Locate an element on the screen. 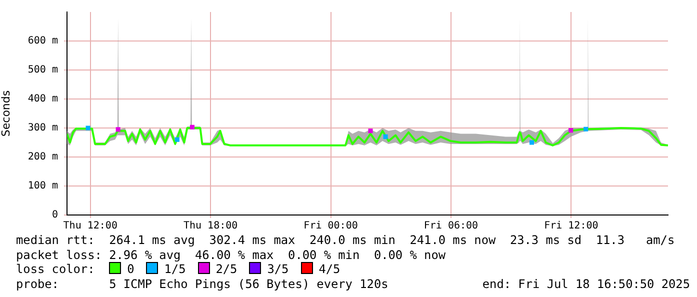 The image size is (697, 297). text: packet loss: 2.96 % avg 46.00 % max 0.00 % min 0.00 % now is located at coordinates (231, 255).